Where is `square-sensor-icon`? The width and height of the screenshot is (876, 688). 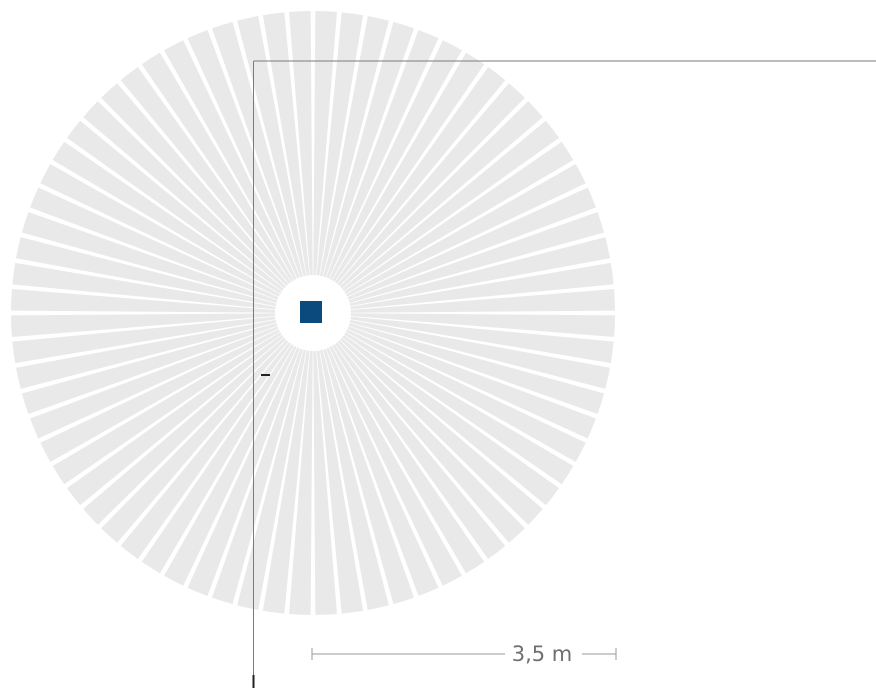
square-sensor-icon is located at coordinates (311, 312).